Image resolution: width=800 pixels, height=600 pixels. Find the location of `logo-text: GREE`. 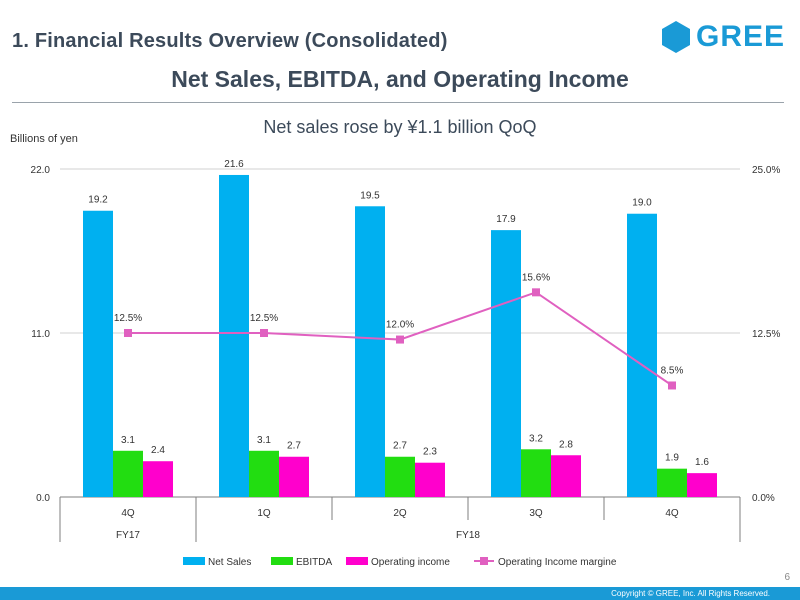

logo-text: GREE is located at coordinates (741, 36).